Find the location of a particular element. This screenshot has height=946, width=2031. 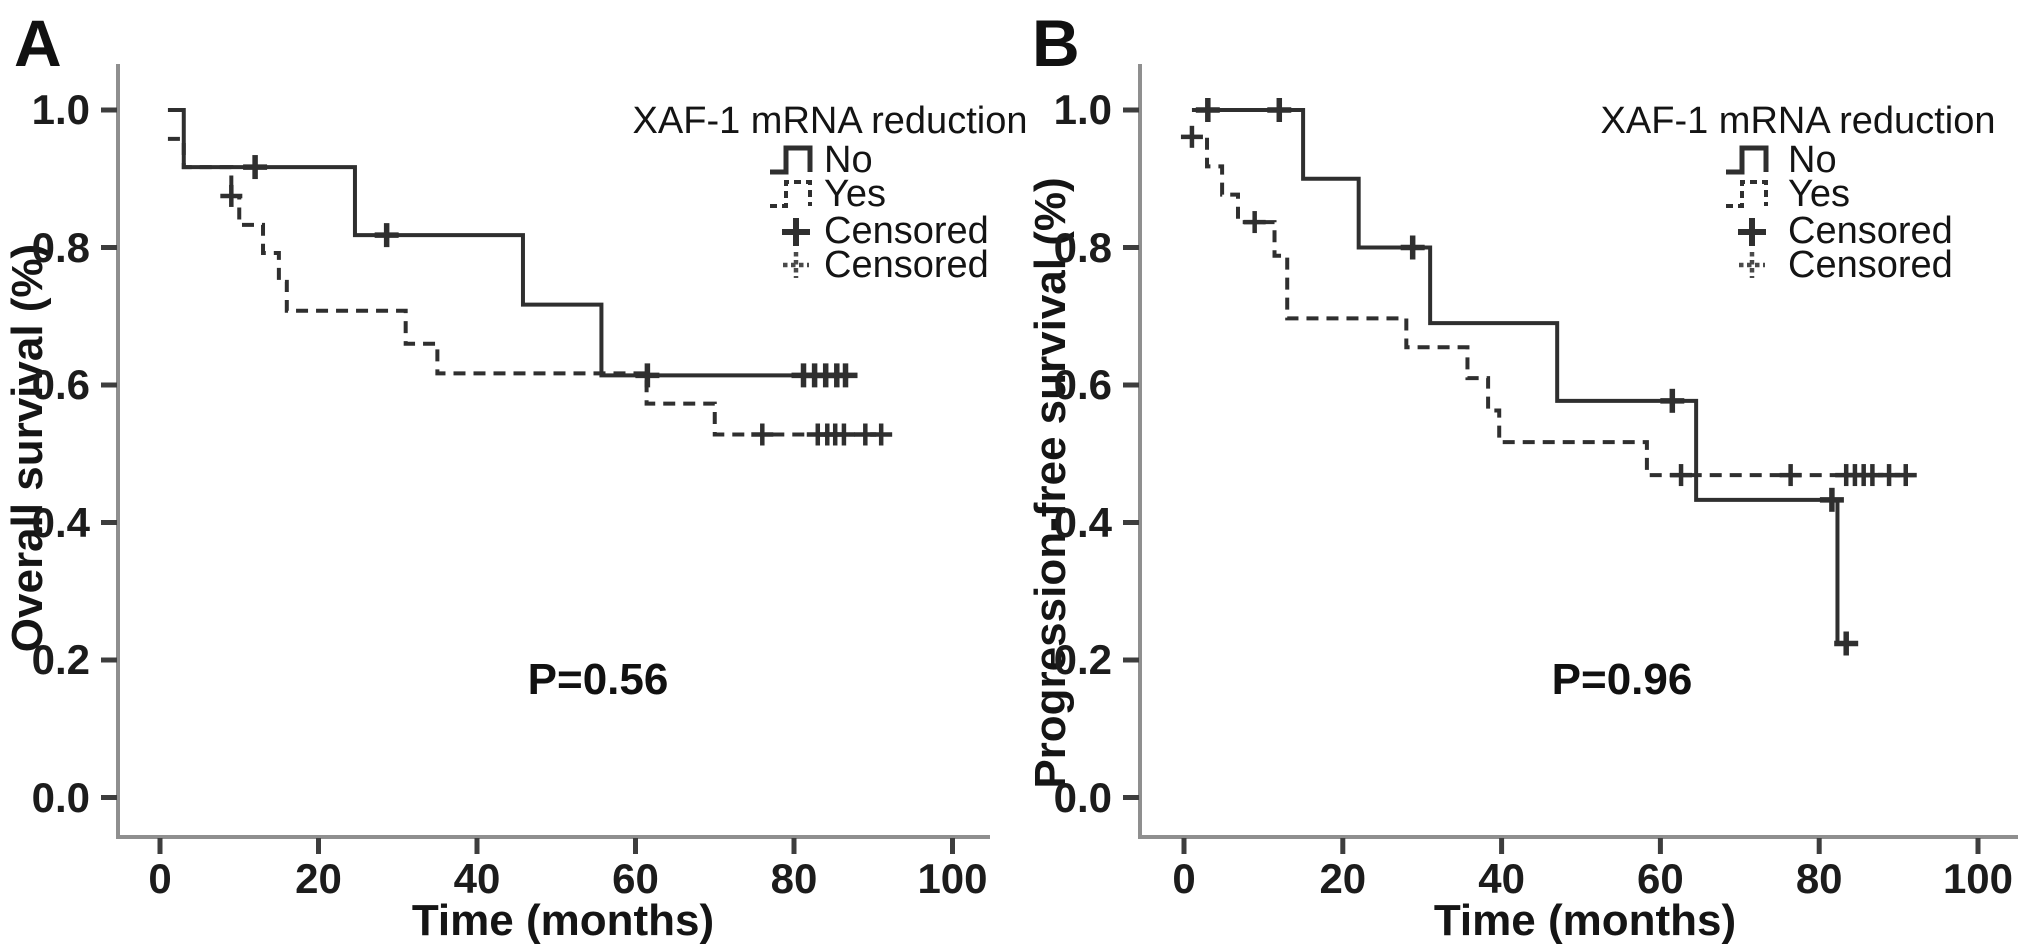

panel-b-letter: B is located at coordinates (1056, 43).